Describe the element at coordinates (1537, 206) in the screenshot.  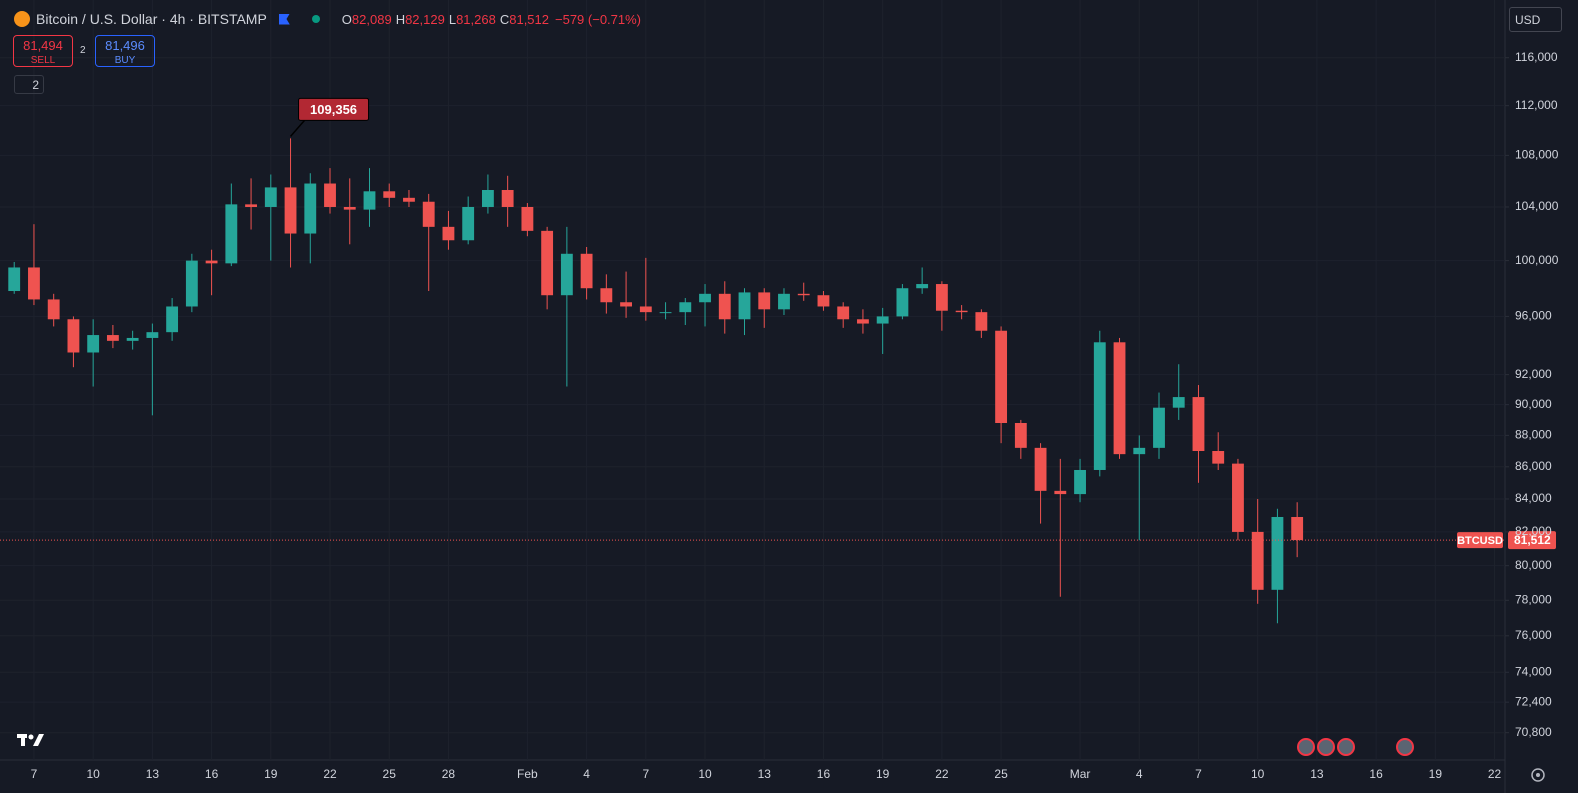
I see `y-tick-label: 104,000` at that location.